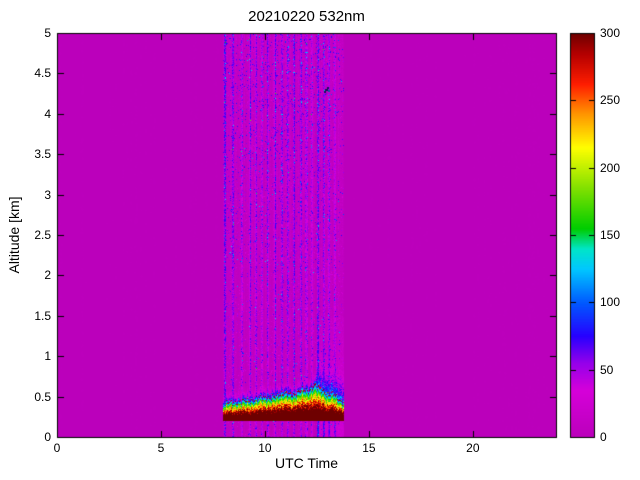  Describe the element at coordinates (306, 16) in the screenshot. I see `plot-title: 20210220 532nm` at that location.